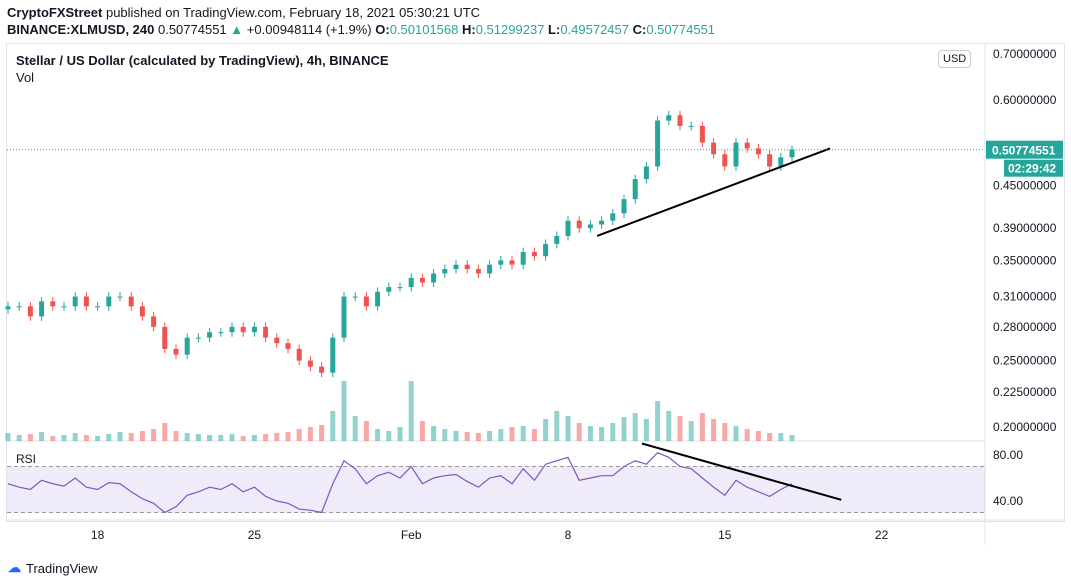  I want to click on brand-name: TradingView, so click(62, 568).